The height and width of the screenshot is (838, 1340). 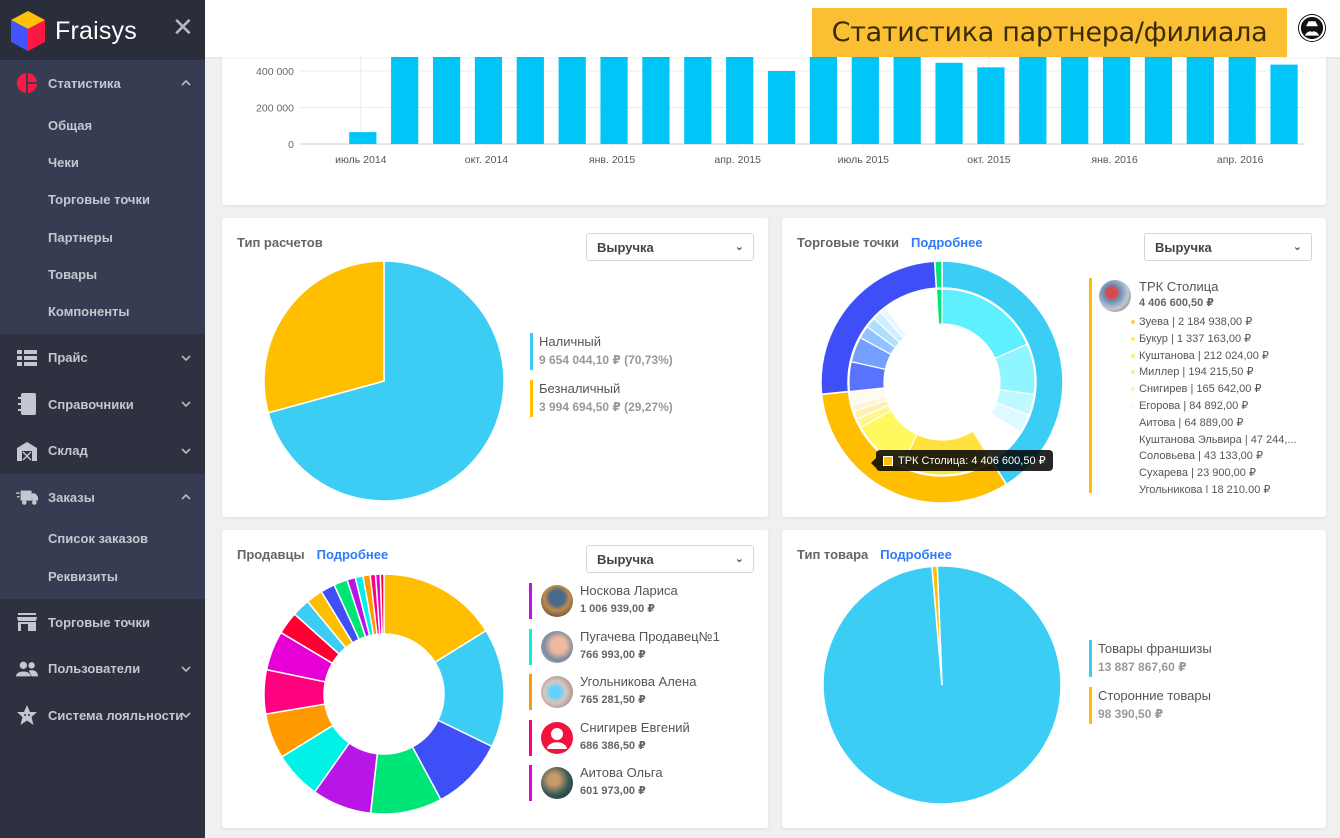 I want to click on sidebar-item-2: Справочники, so click(x=102, y=404).